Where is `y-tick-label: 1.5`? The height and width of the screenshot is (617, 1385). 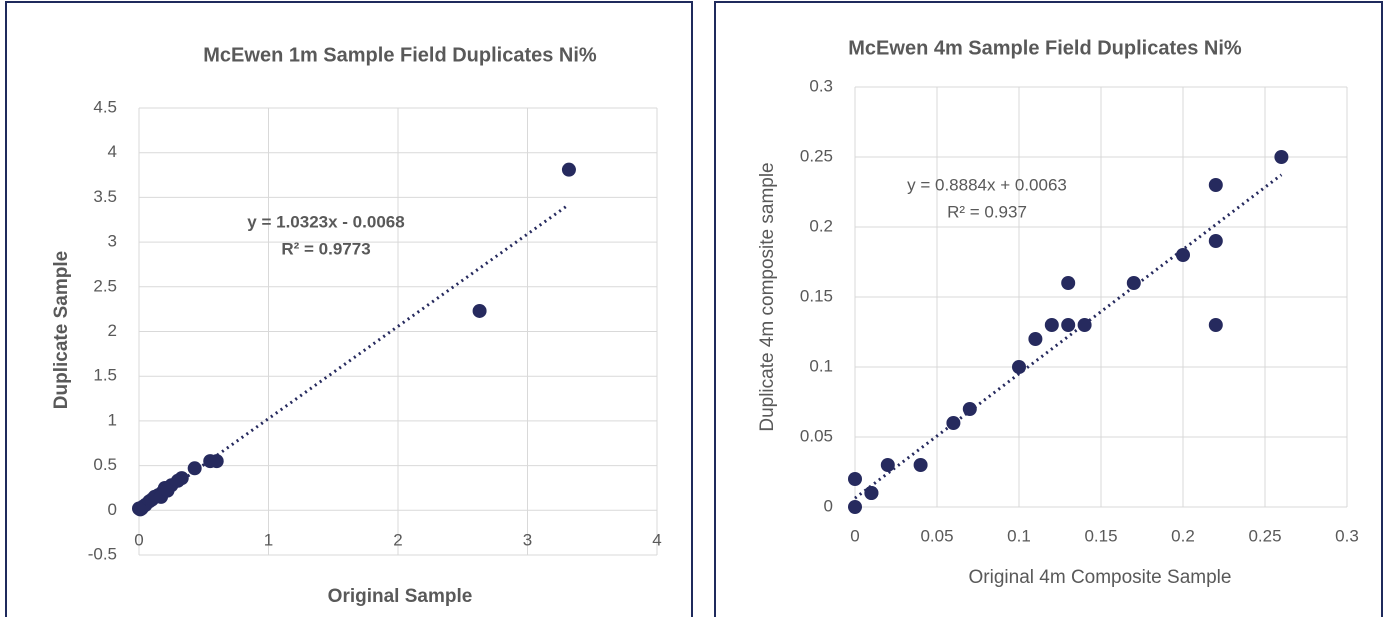
y-tick-label: 1.5 is located at coordinates (105, 375).